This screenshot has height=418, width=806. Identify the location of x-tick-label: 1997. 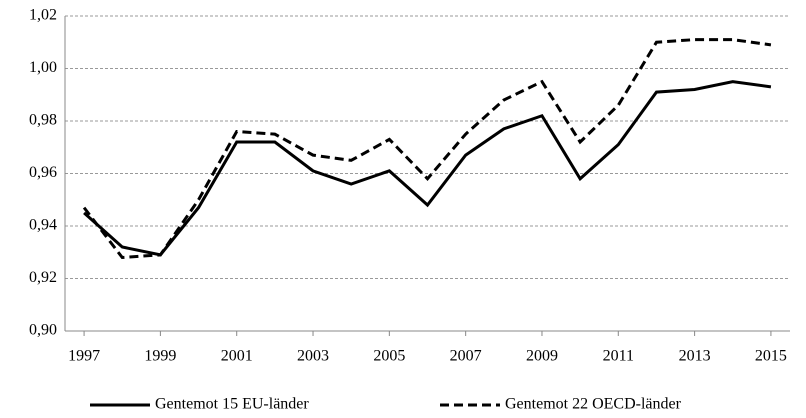
(84, 356).